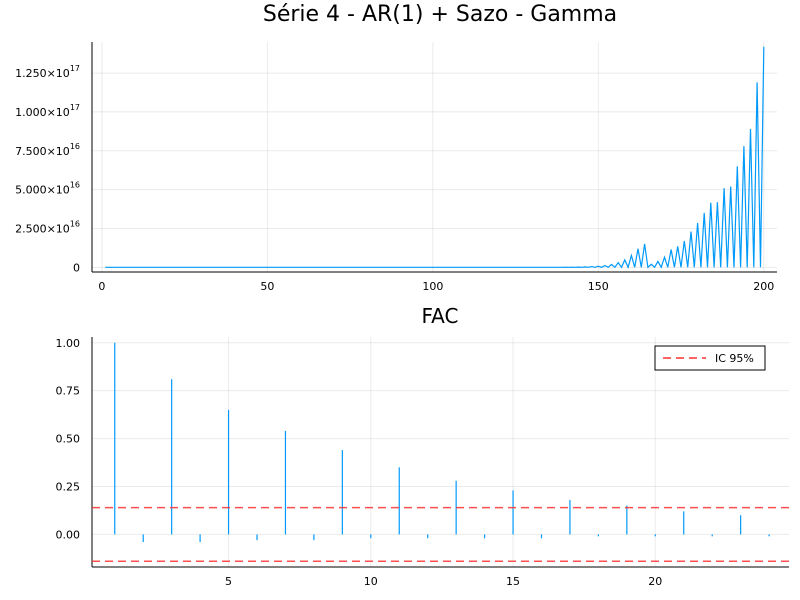 The height and width of the screenshot is (600, 800). What do you see at coordinates (763, 286) in the screenshot?
I see `x-tick-label: 200` at bounding box center [763, 286].